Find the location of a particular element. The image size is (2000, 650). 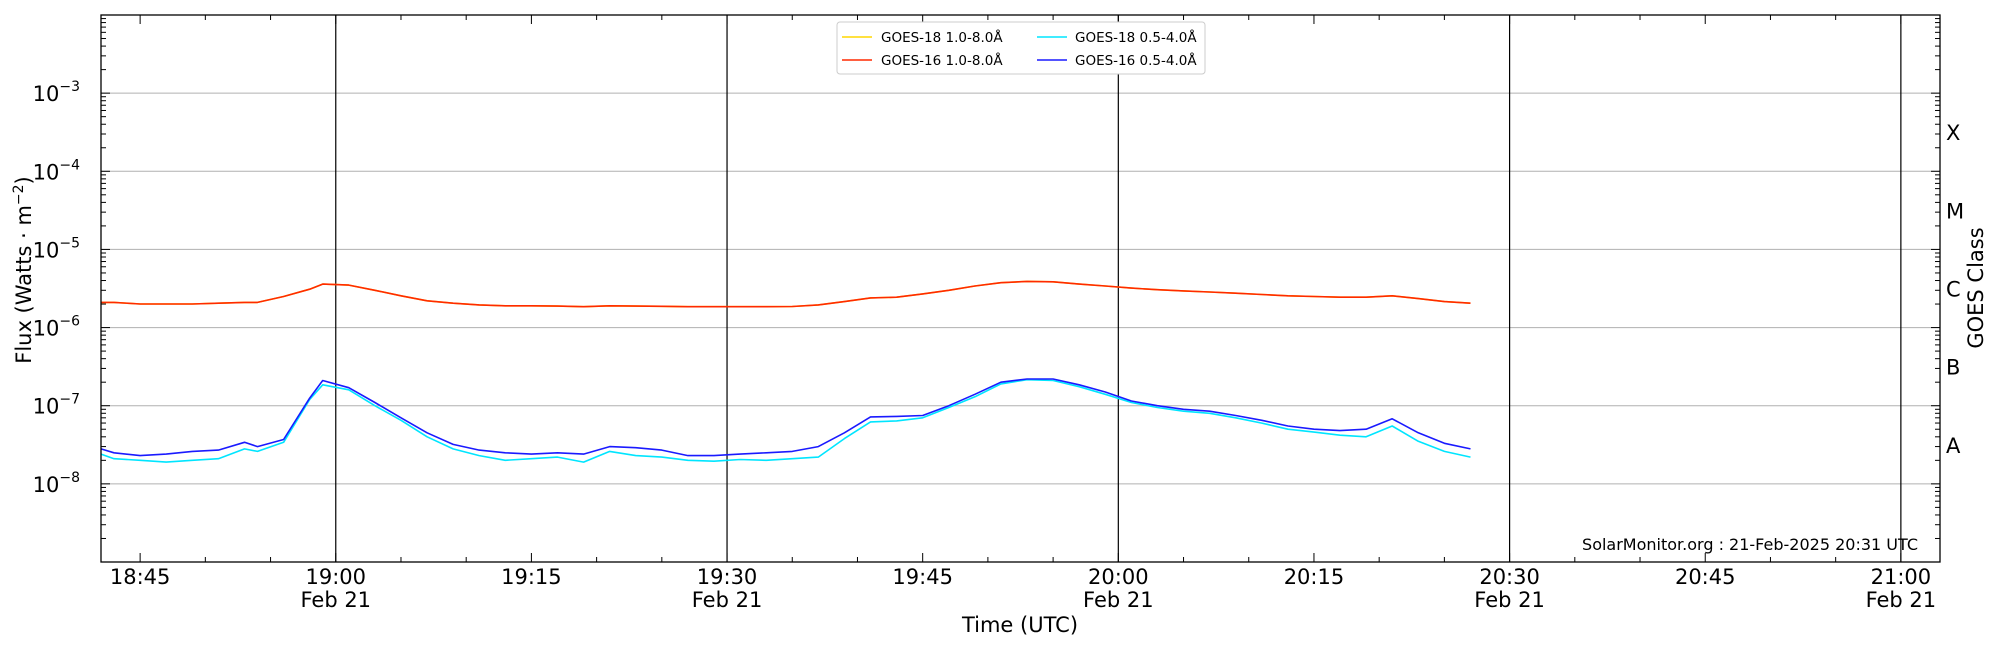

x-tick-label: 20:00 is located at coordinates (1118, 577).